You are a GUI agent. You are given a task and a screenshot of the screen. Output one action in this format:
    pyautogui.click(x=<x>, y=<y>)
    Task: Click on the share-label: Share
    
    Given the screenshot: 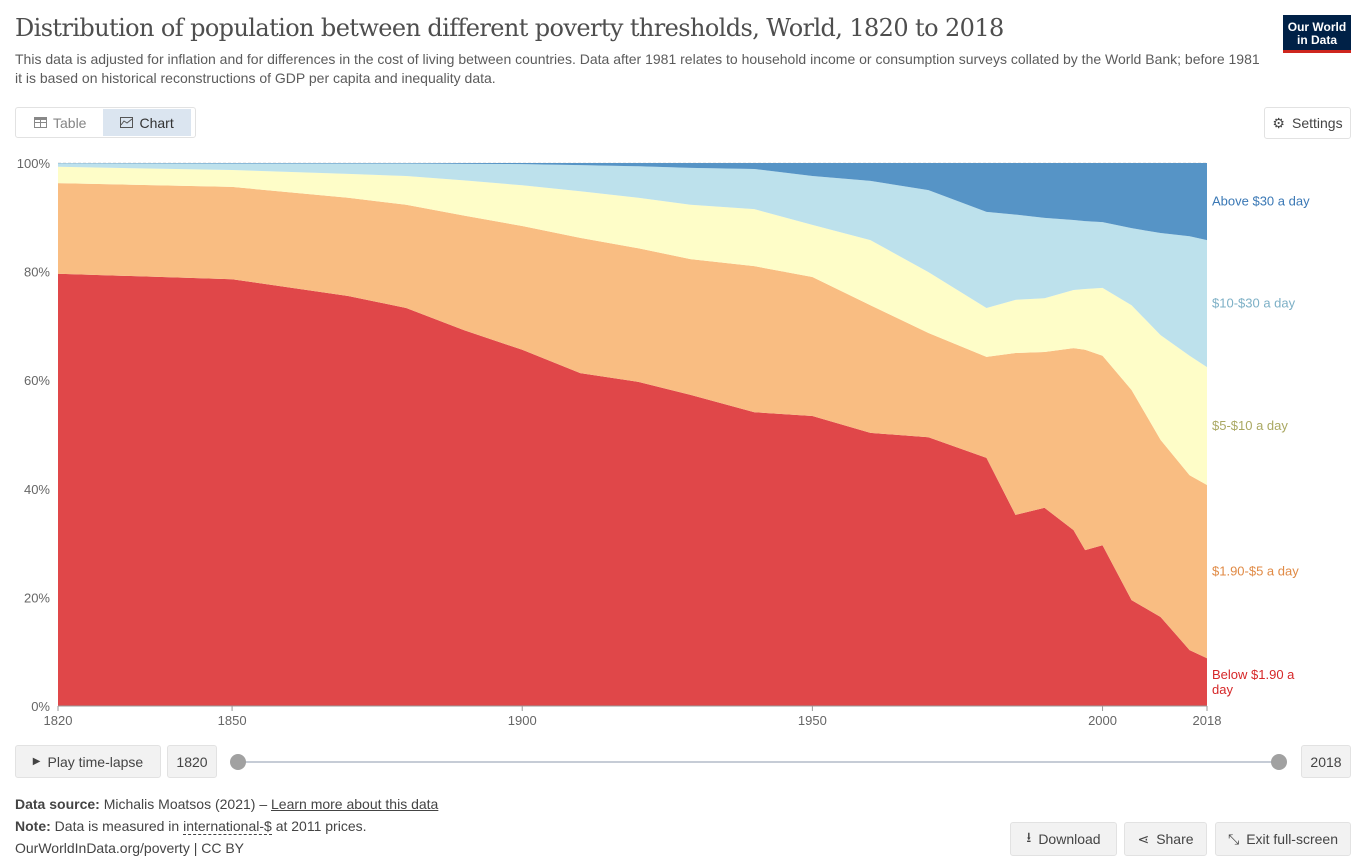 What is the action you would take?
    pyautogui.click(x=1175, y=839)
    